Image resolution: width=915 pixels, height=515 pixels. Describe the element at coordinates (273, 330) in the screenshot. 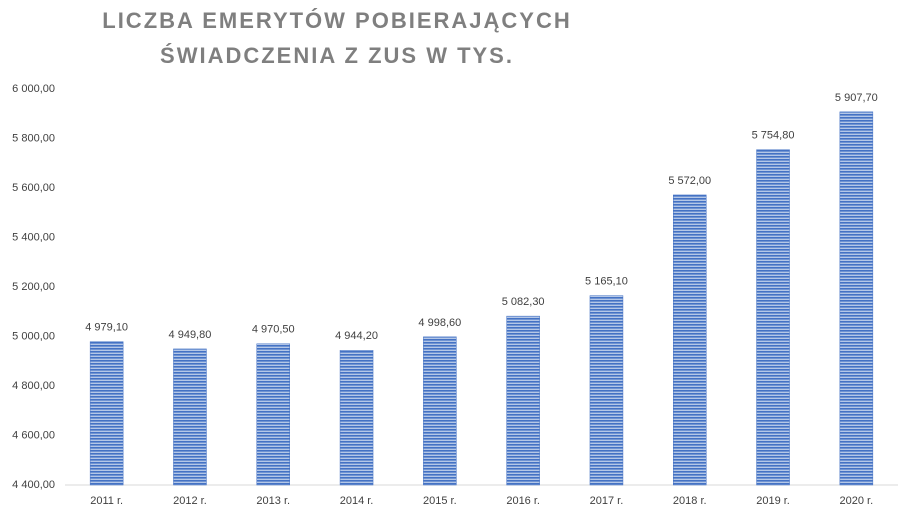

I see `data-label: 4 970,50` at that location.